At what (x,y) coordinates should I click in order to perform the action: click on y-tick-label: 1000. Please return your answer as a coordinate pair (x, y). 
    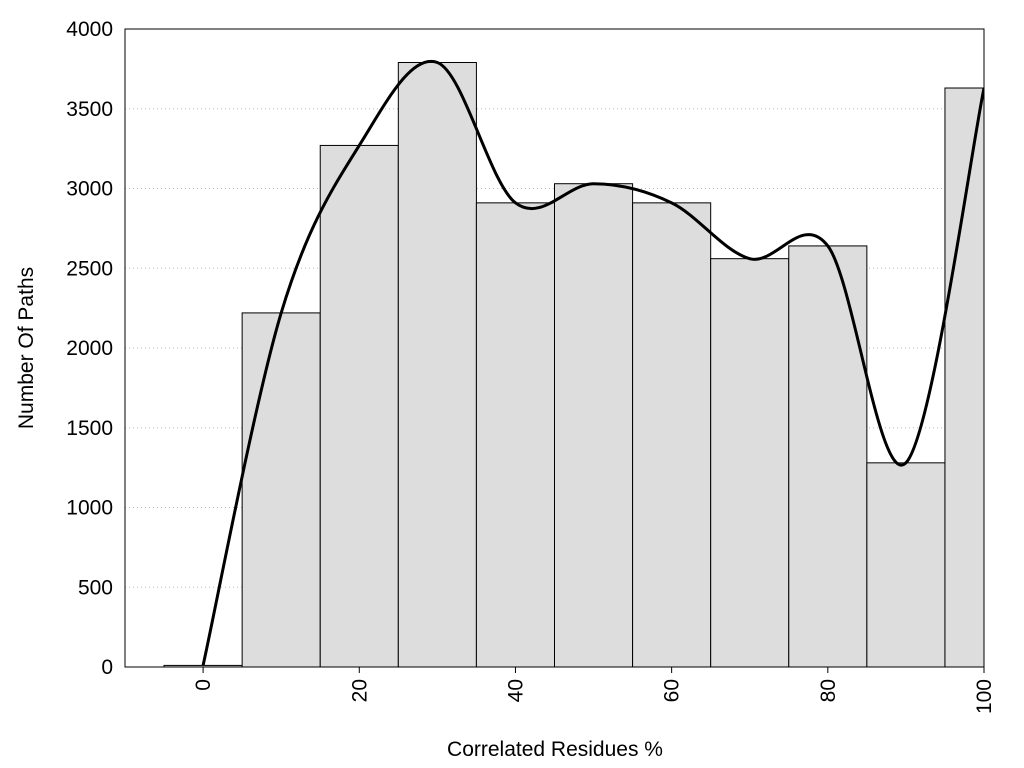
    Looking at the image, I should click on (89, 508).